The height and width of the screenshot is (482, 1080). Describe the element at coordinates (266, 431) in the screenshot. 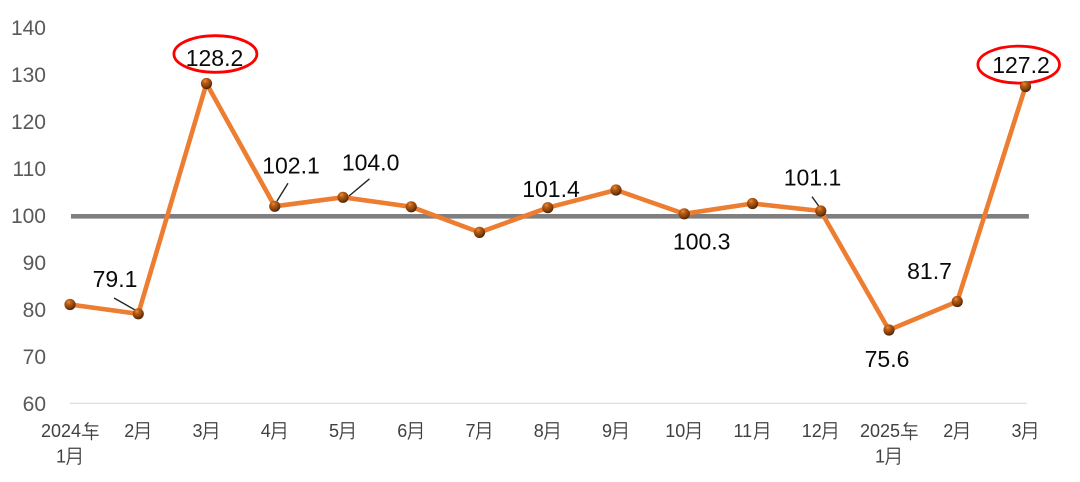

I see `svg-text: 4` at that location.